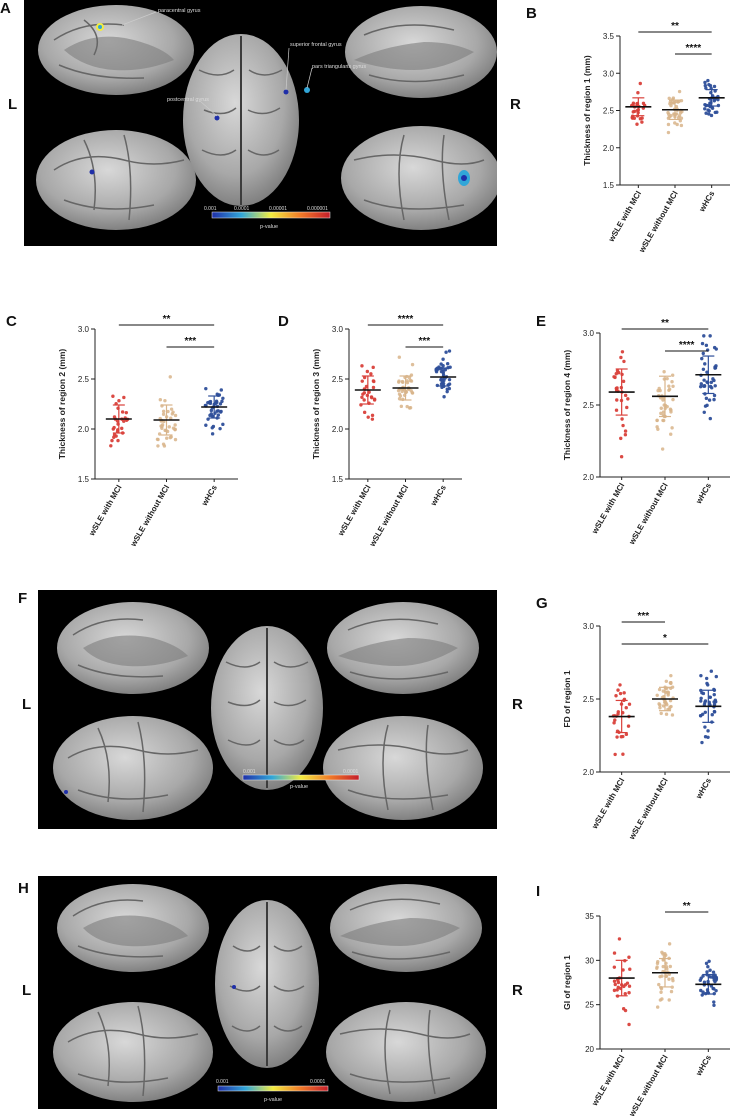 Image resolution: width=744 pixels, height=1116 pixels. What do you see at coordinates (339, 67) in the screenshot?
I see `annotation-pars-triangularis: pars triangularis gyrus` at bounding box center [339, 67].